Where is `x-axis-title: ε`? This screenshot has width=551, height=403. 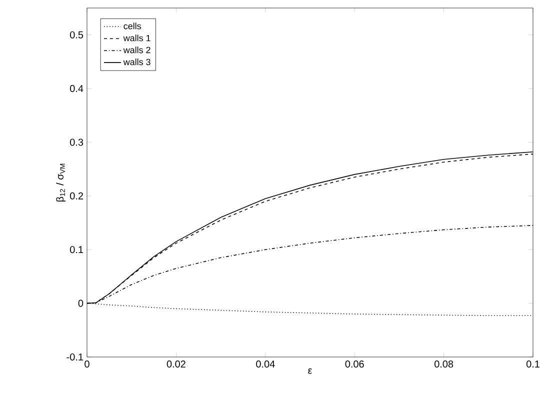 x-axis-title: ε is located at coordinates (310, 371).